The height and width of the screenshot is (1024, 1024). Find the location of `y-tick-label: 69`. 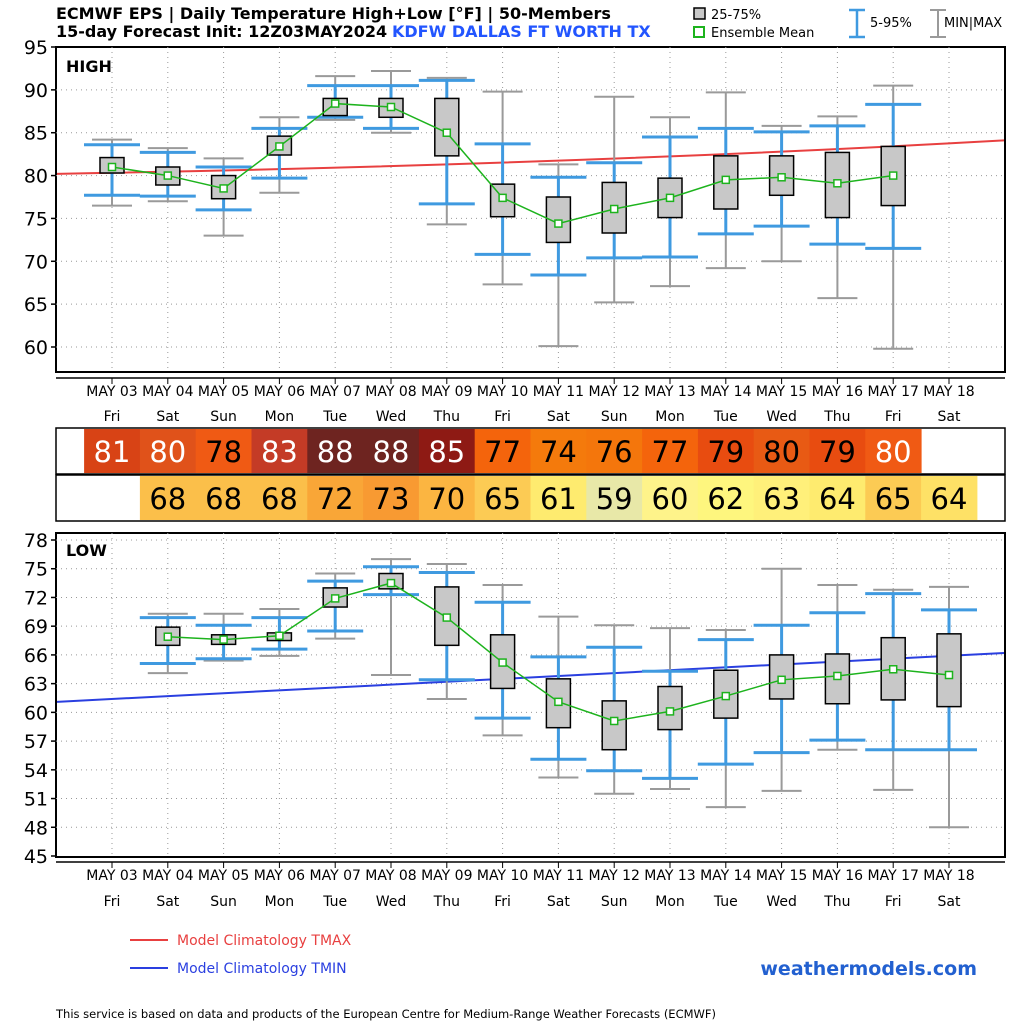

y-tick-label: 69 is located at coordinates (36, 627).